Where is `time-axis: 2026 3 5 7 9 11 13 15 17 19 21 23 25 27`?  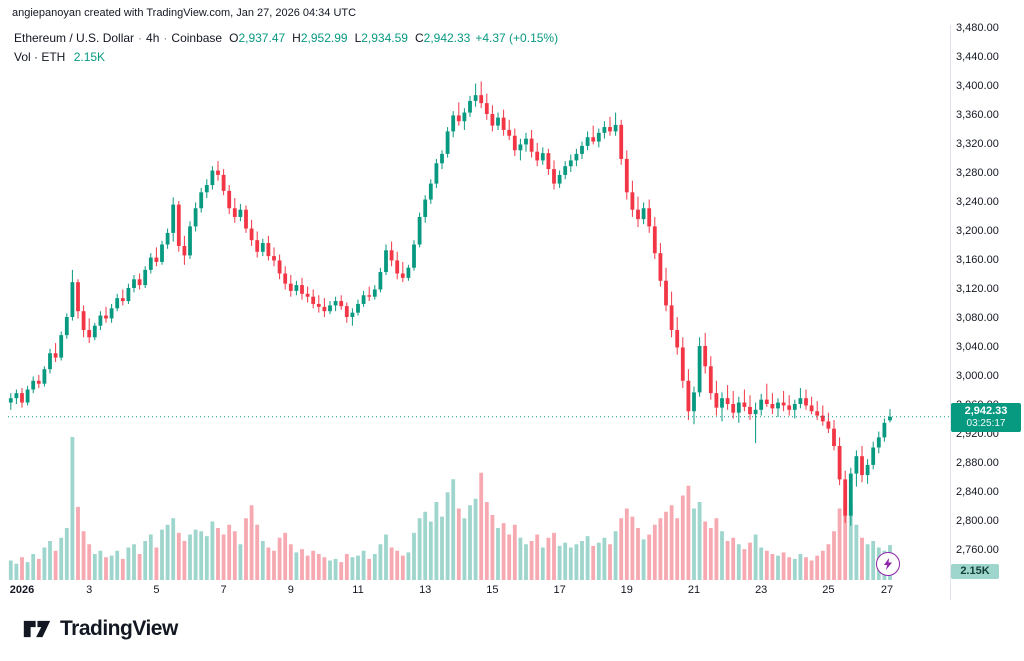 time-axis: 2026 3 5 7 9 11 13 15 17 19 21 23 25 27 is located at coordinates (451, 590).